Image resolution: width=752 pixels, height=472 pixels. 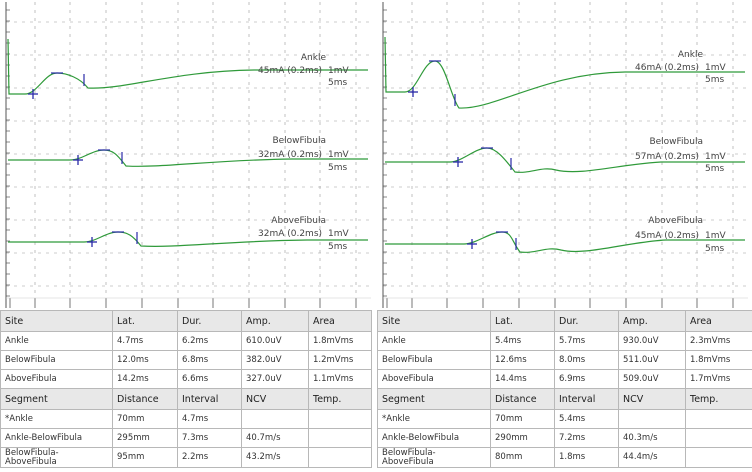 I want to click on trace-0-0-waveform, so click(x=187, y=66).